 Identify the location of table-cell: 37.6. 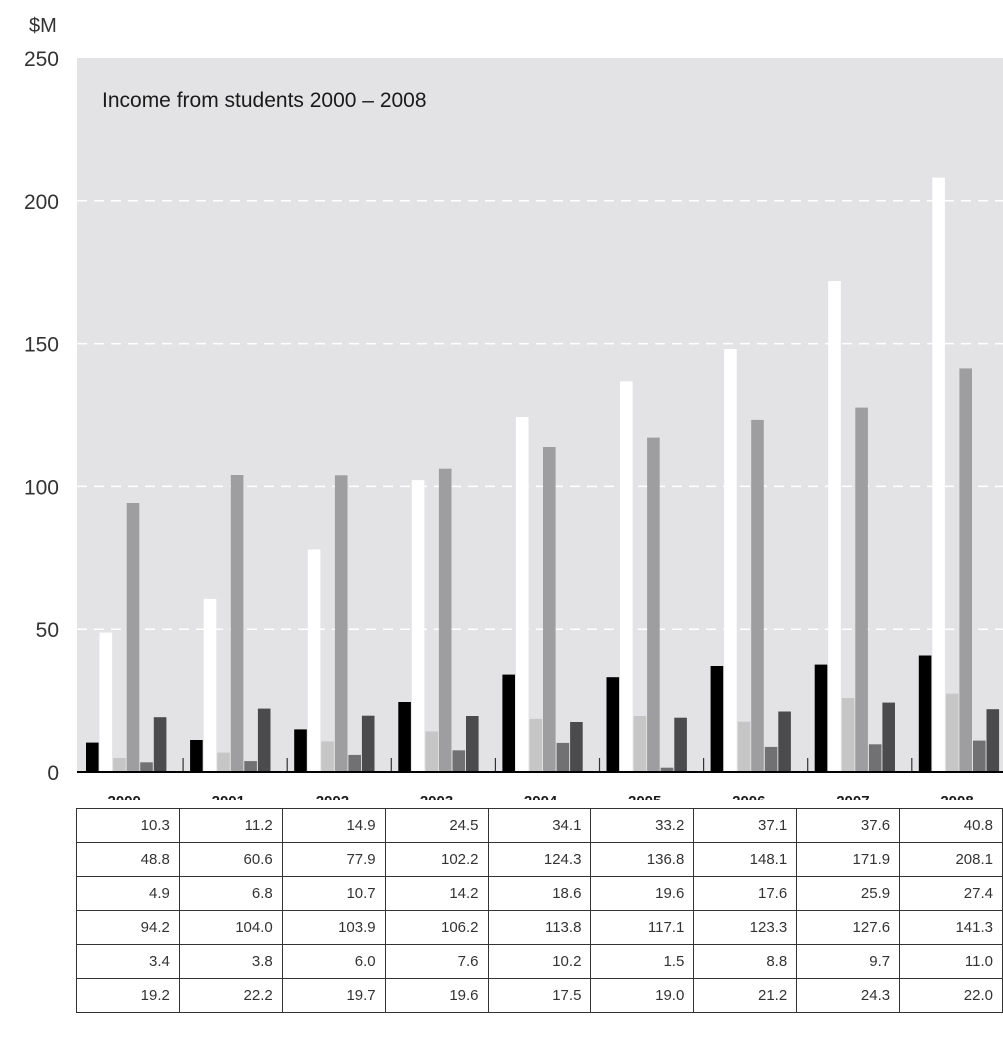
(848, 825).